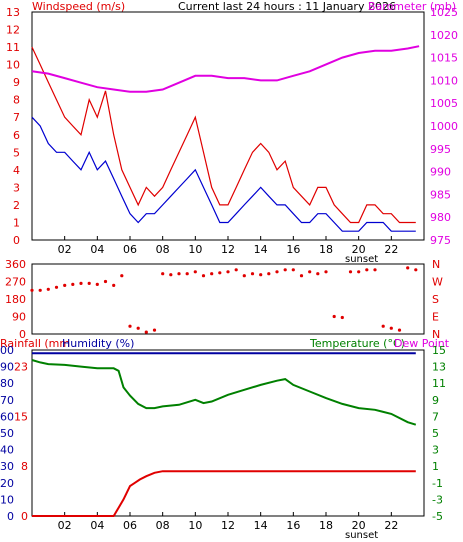 This screenshot has width=463, height=542. I want to click on humidity-left-tick-9: 90, so click(7, 367).